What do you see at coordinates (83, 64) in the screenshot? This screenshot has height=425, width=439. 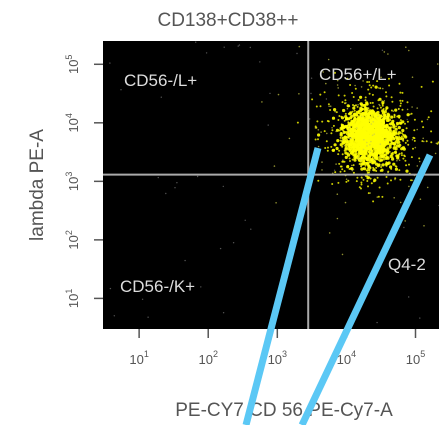 I see `y-tick-5: 105` at bounding box center [83, 64].